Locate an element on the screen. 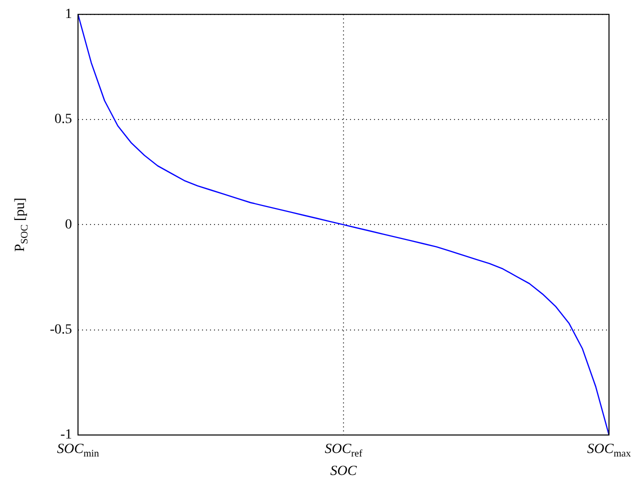 This screenshot has width=637, height=481. x-axis-title: SOC is located at coordinates (344, 471).